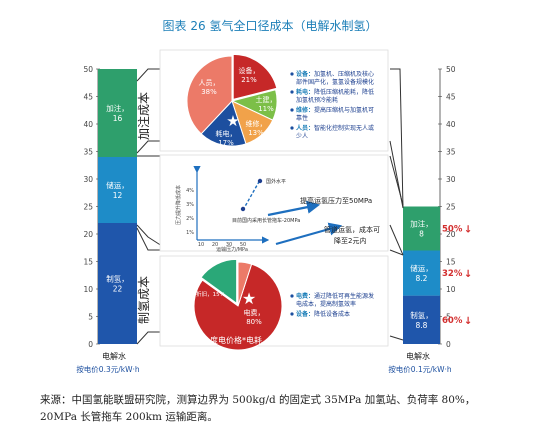 Image resolution: width=540 pixels, height=442 pixels. What do you see at coordinates (344, 128) in the screenshot?
I see `jiazhu-note-text: 智能化控制实现无人或` at bounding box center [344, 128].